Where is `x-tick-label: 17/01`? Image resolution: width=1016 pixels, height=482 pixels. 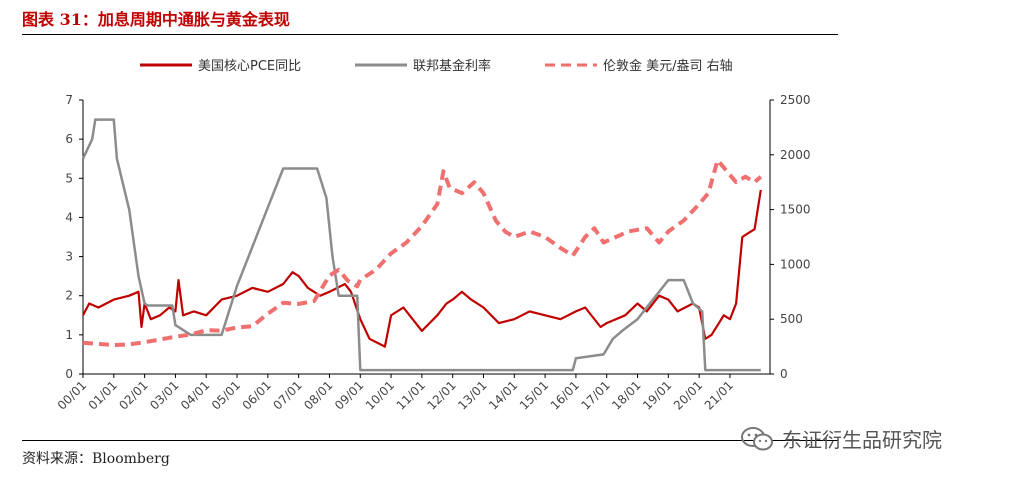
x-tick-label: 17/01 is located at coordinates (595, 395).